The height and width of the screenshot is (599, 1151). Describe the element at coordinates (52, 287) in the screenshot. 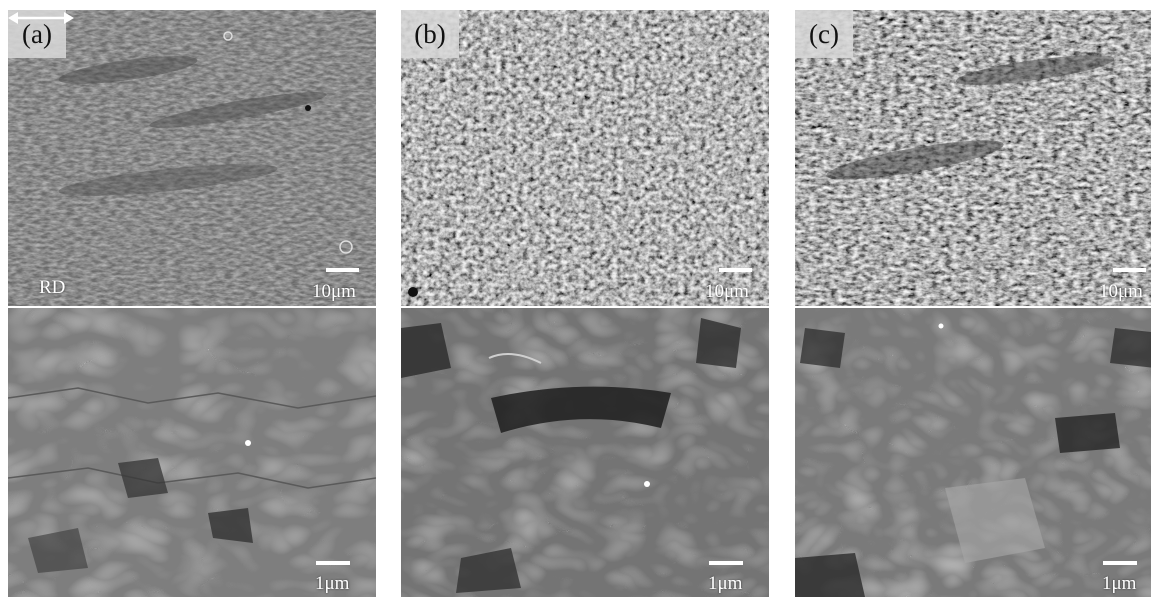

I see `rolling-direction-label: RD` at that location.